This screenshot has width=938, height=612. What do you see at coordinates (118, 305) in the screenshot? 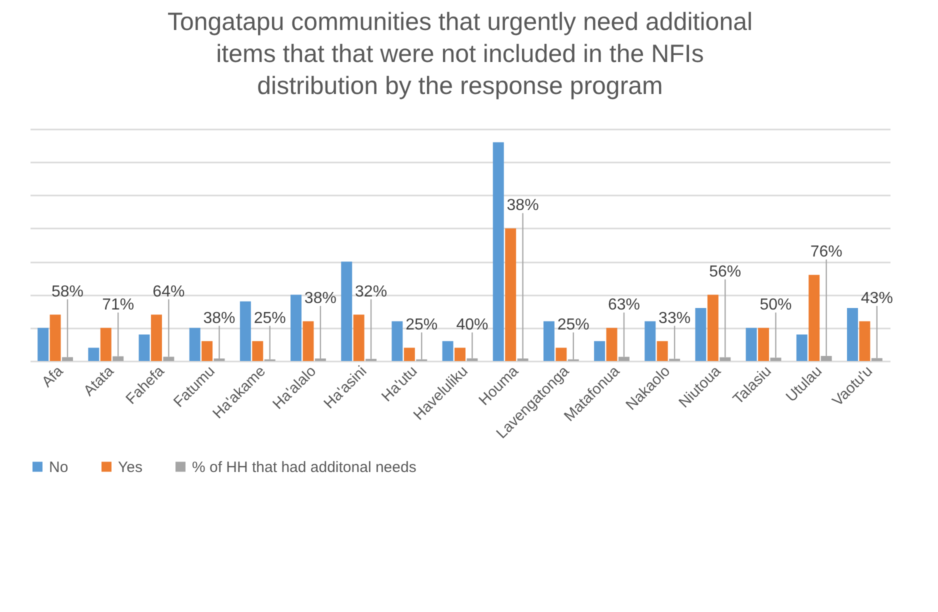
I see `data-label: 71%` at bounding box center [118, 305].